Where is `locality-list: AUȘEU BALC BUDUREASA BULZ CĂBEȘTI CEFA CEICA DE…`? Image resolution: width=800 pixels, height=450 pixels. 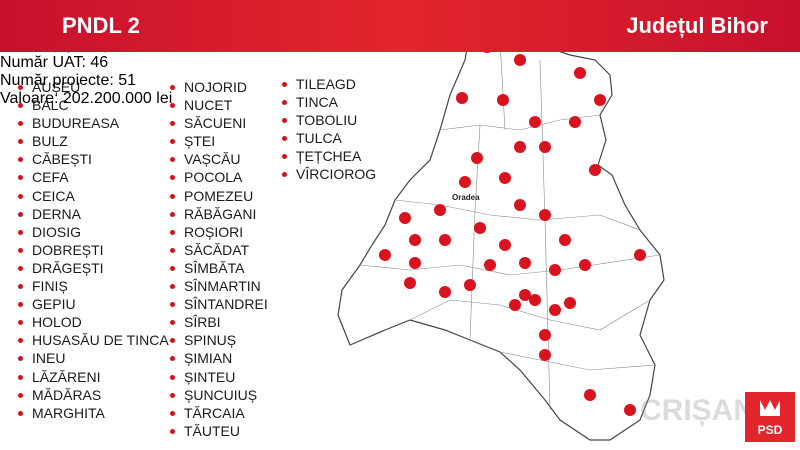
locality-list: AUȘEU BALC BUDUREASA BULZ CĂBEȘTI CEFA CEICA DE… is located at coordinates (93, 250).